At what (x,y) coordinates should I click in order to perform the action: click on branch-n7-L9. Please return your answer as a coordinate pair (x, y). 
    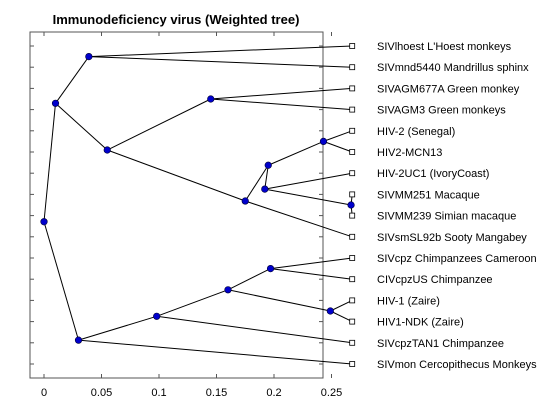
    Looking at the image, I should click on (299, 219).